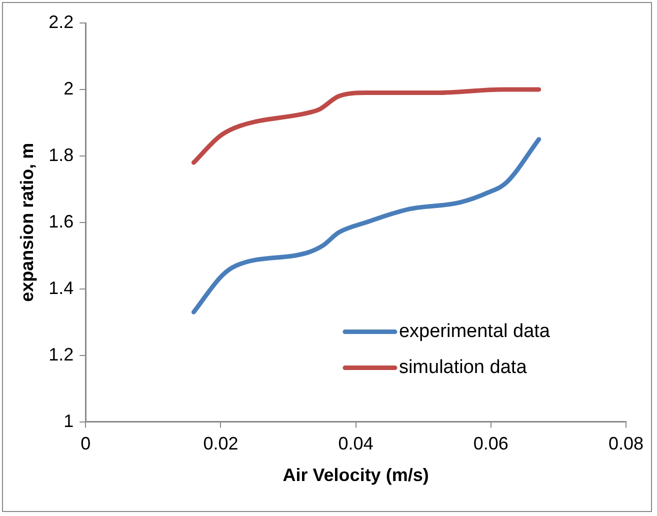 Image resolution: width=657 pixels, height=516 pixels. What do you see at coordinates (355, 475) in the screenshot?
I see `x-axis-title: Air Velocity (m/s)` at bounding box center [355, 475].